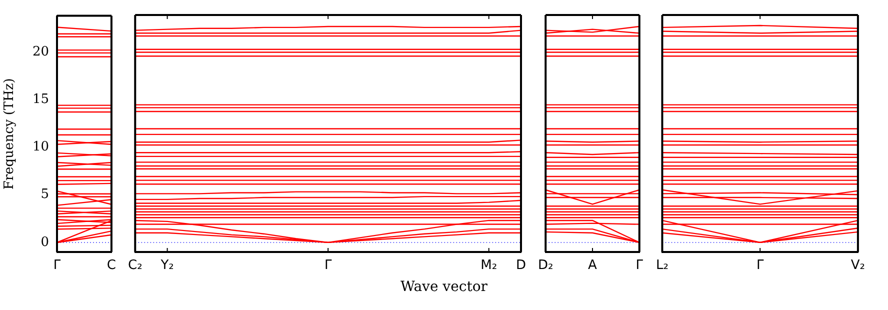 The image size is (888, 310). I want to click on x-tick-label: Y₂, so click(167, 266).